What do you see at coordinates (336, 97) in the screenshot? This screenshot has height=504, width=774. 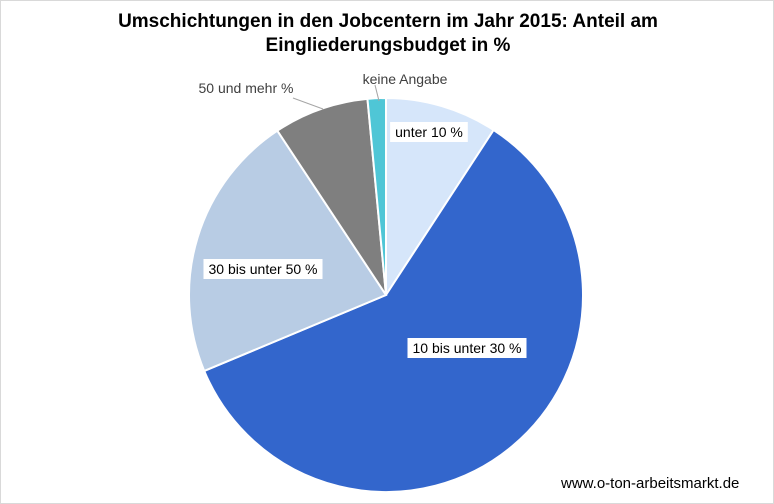 I see `pie-leader-lines` at bounding box center [336, 97].